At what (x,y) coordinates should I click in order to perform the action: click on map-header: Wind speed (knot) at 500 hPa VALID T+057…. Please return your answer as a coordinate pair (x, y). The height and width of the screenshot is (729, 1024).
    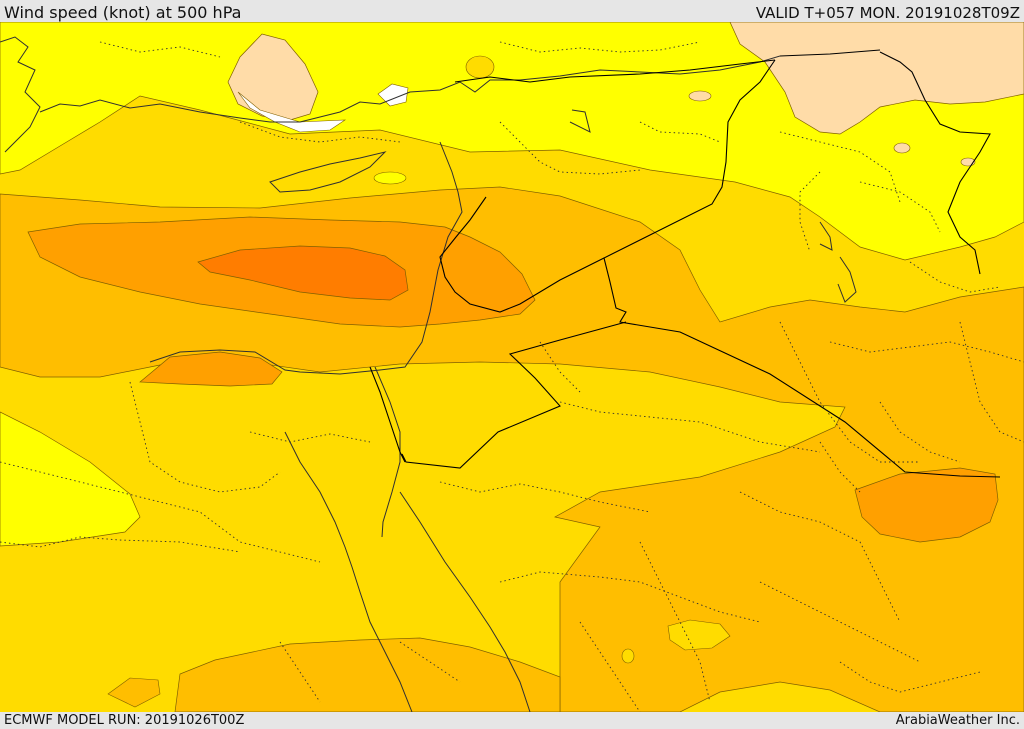
    Looking at the image, I should click on (512, 11).